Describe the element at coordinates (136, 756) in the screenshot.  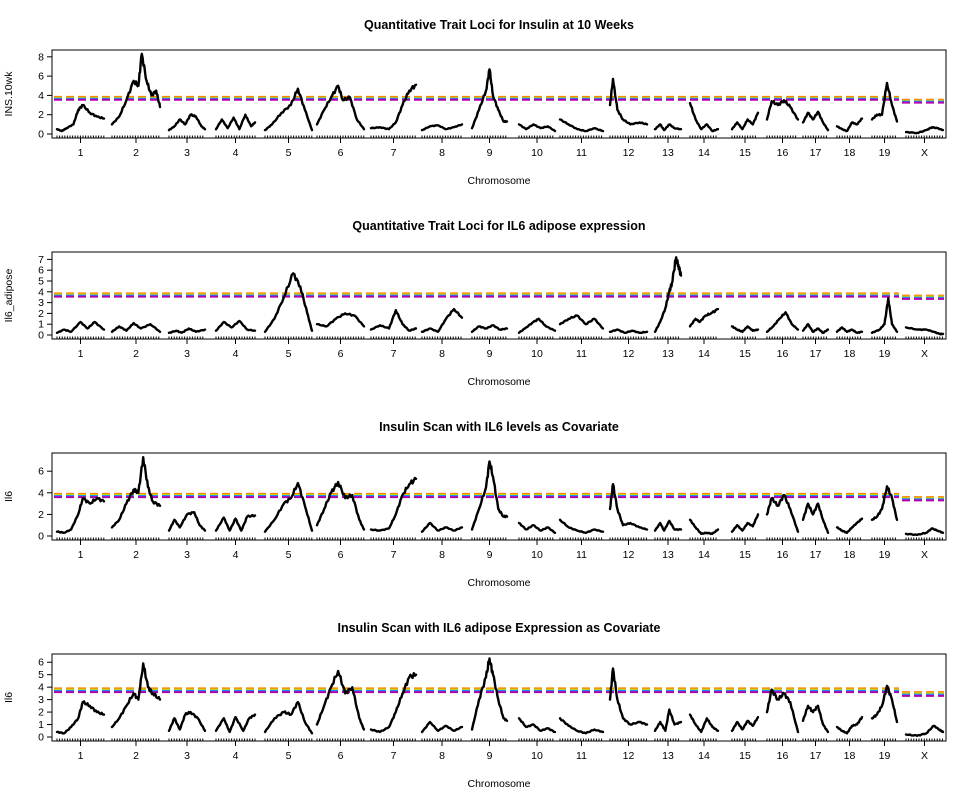
I see `x-tick-label: 2` at that location.